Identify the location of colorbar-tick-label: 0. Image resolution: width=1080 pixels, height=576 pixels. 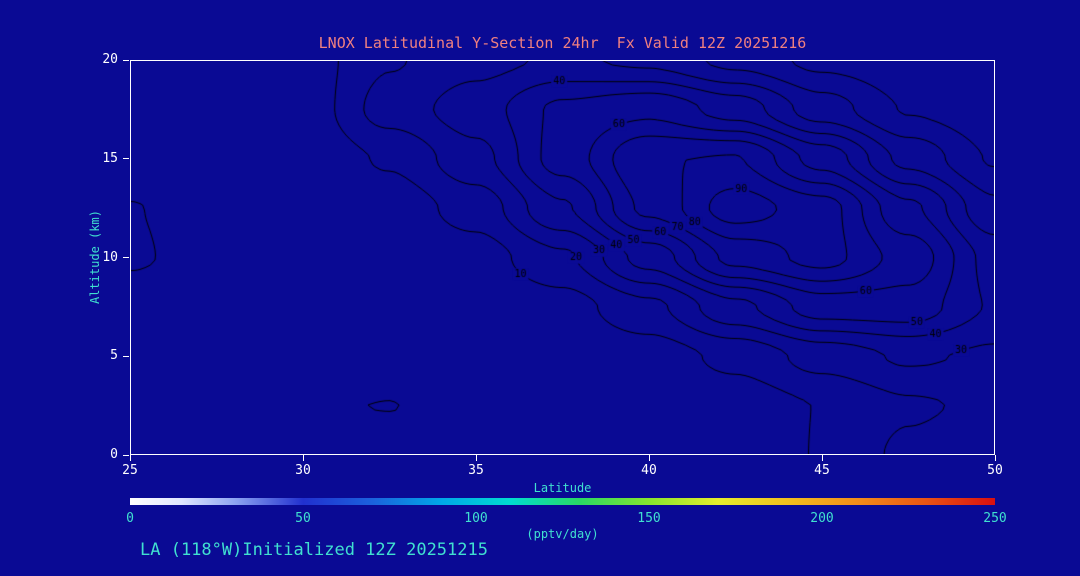
(130, 518).